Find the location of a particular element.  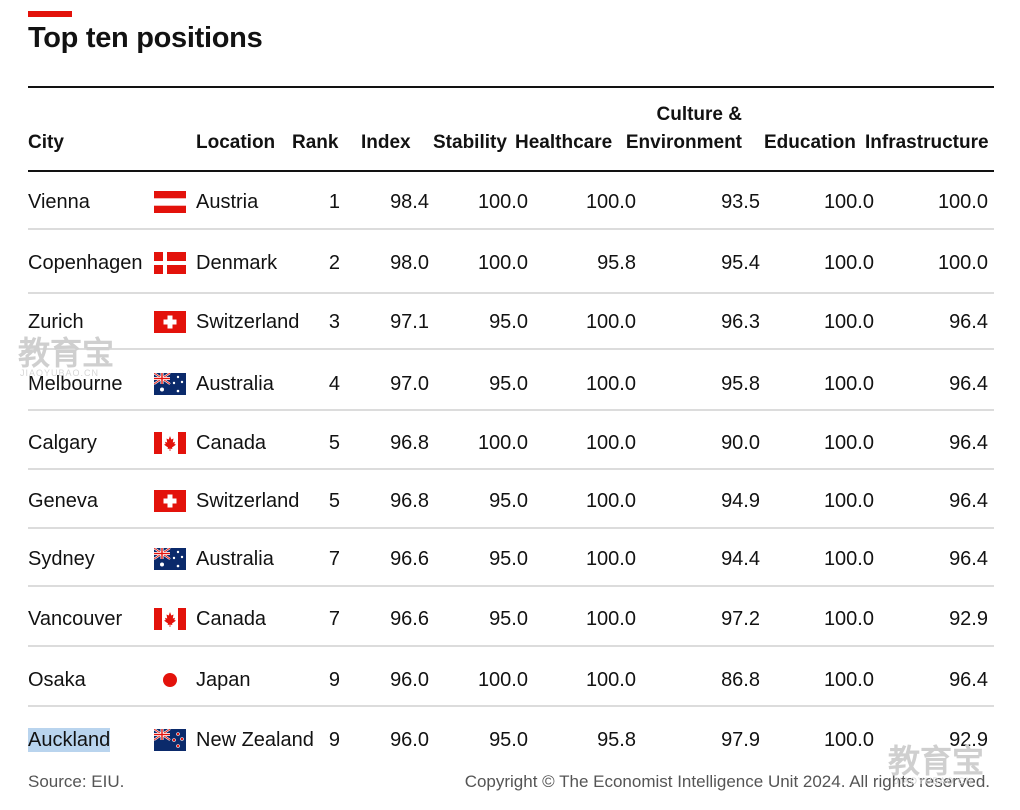

header-stability: Stability is located at coordinates (470, 142).